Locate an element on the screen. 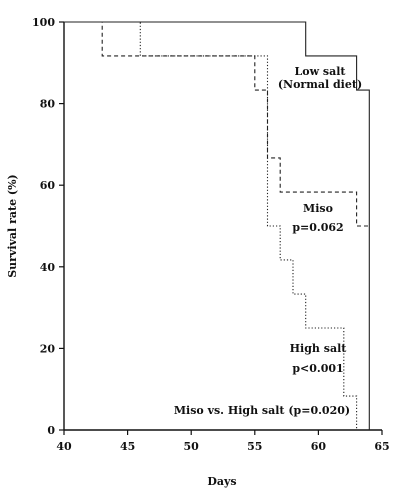 This screenshot has height=500, width=400. y-tick-label: 60 is located at coordinates (48, 185).